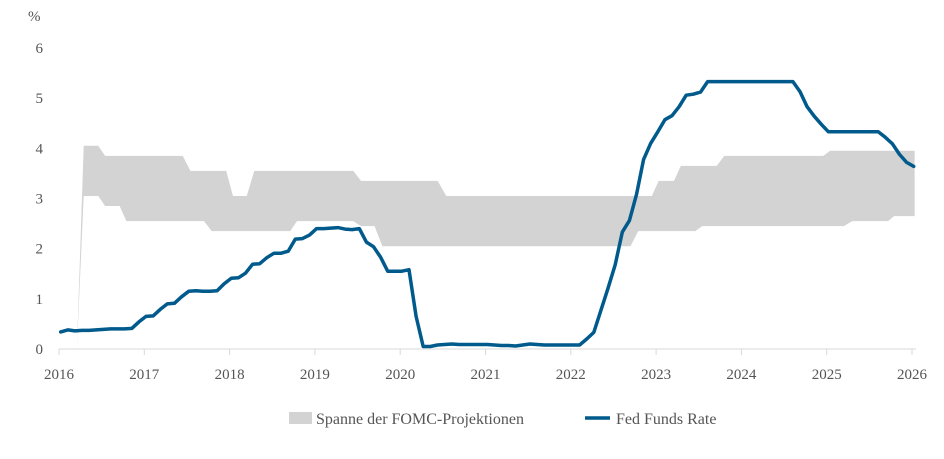 The width and height of the screenshot is (944, 459). What do you see at coordinates (571, 375) in the screenshot?
I see `x-tick-label: 2022` at bounding box center [571, 375].